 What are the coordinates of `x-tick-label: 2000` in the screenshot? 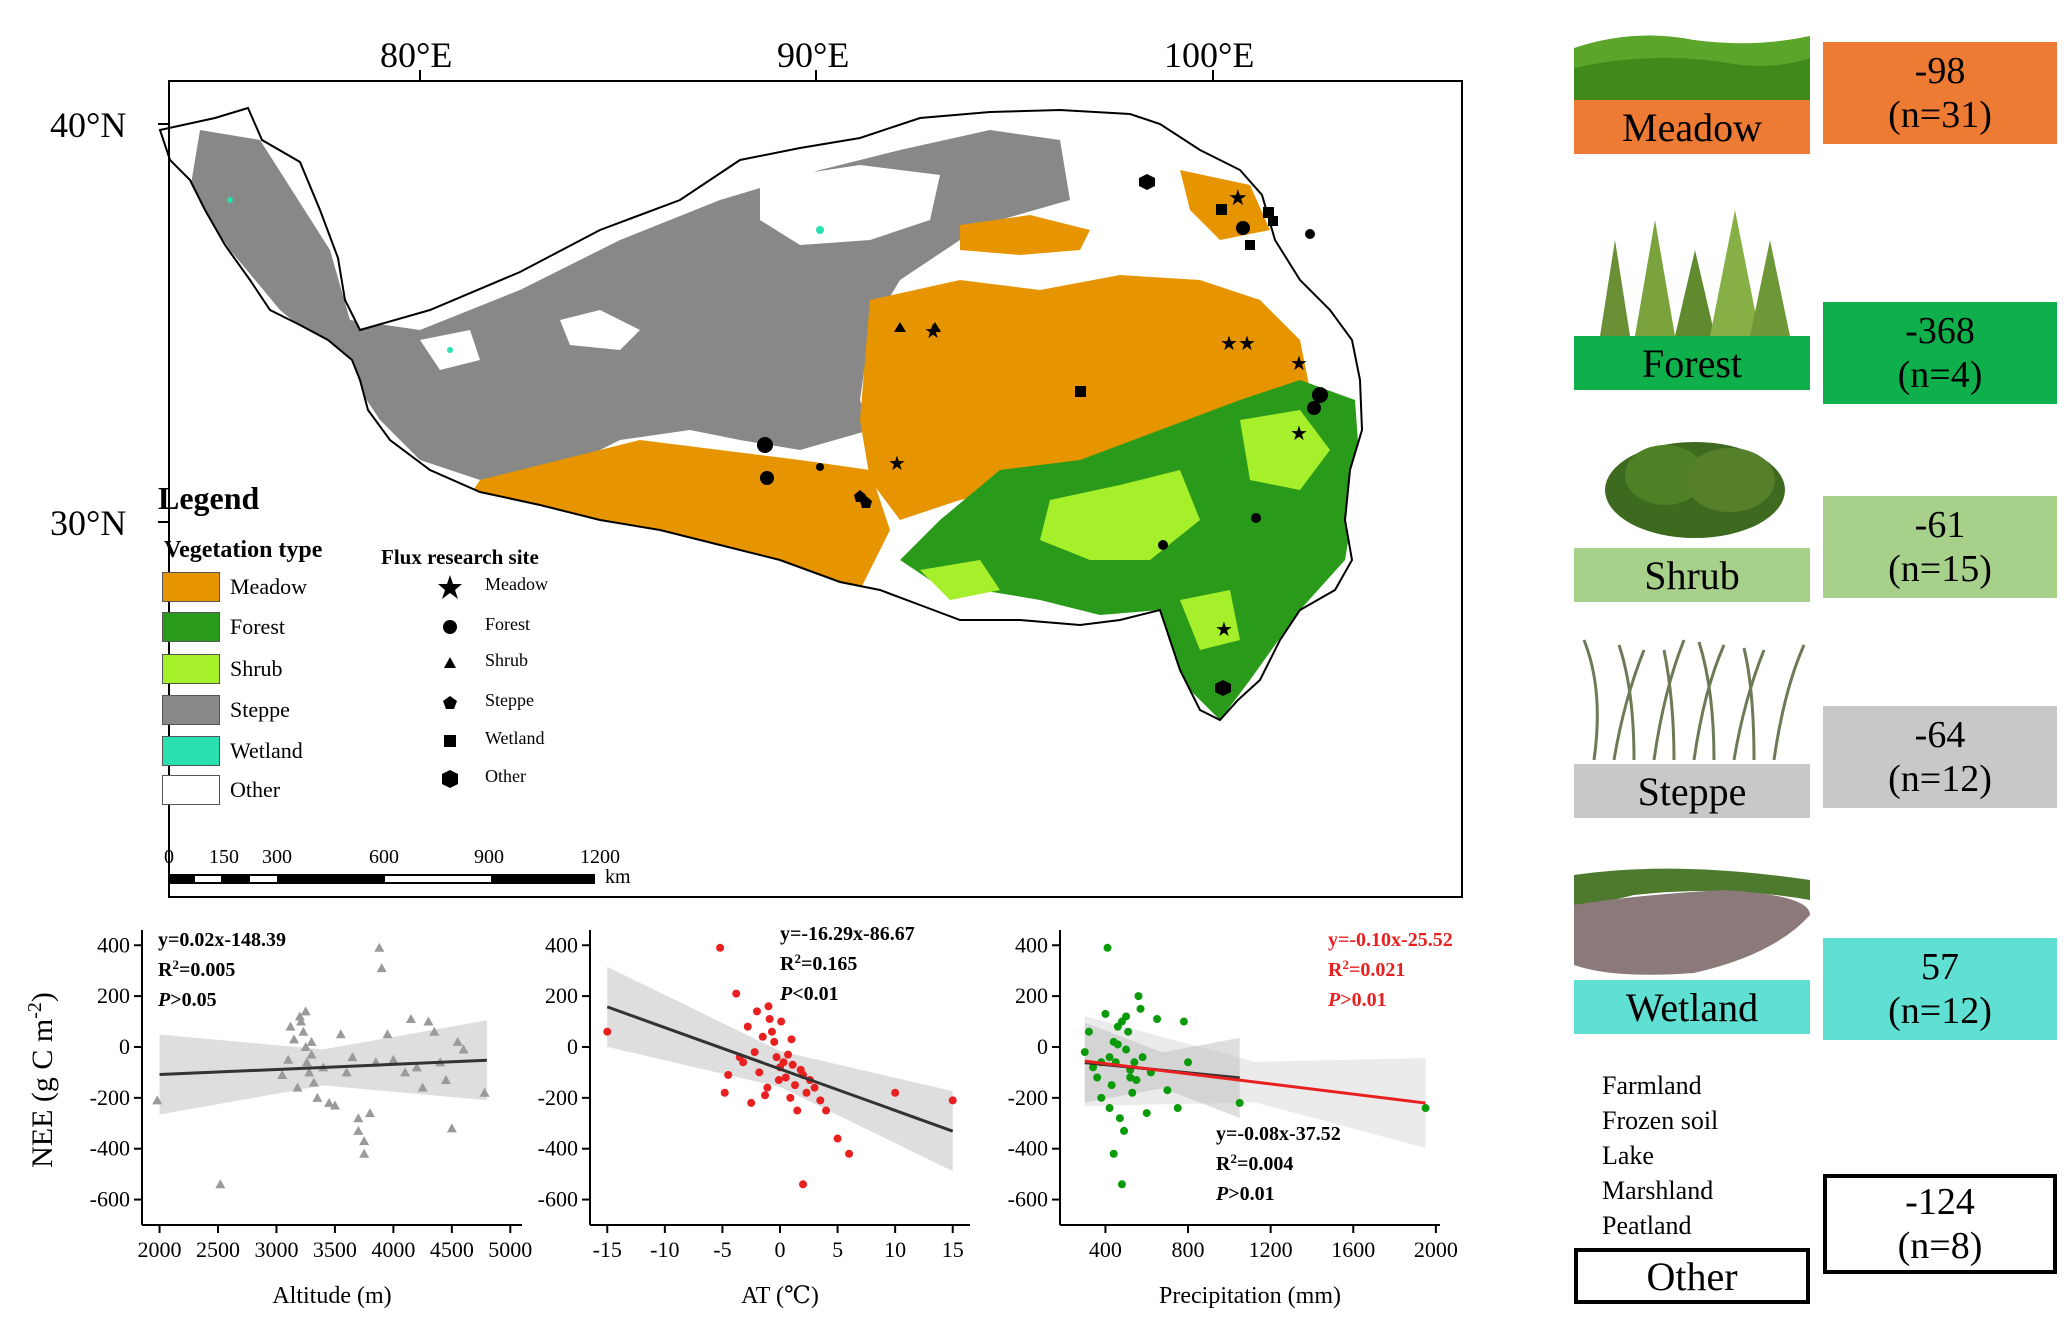 It's located at (1436, 1249).